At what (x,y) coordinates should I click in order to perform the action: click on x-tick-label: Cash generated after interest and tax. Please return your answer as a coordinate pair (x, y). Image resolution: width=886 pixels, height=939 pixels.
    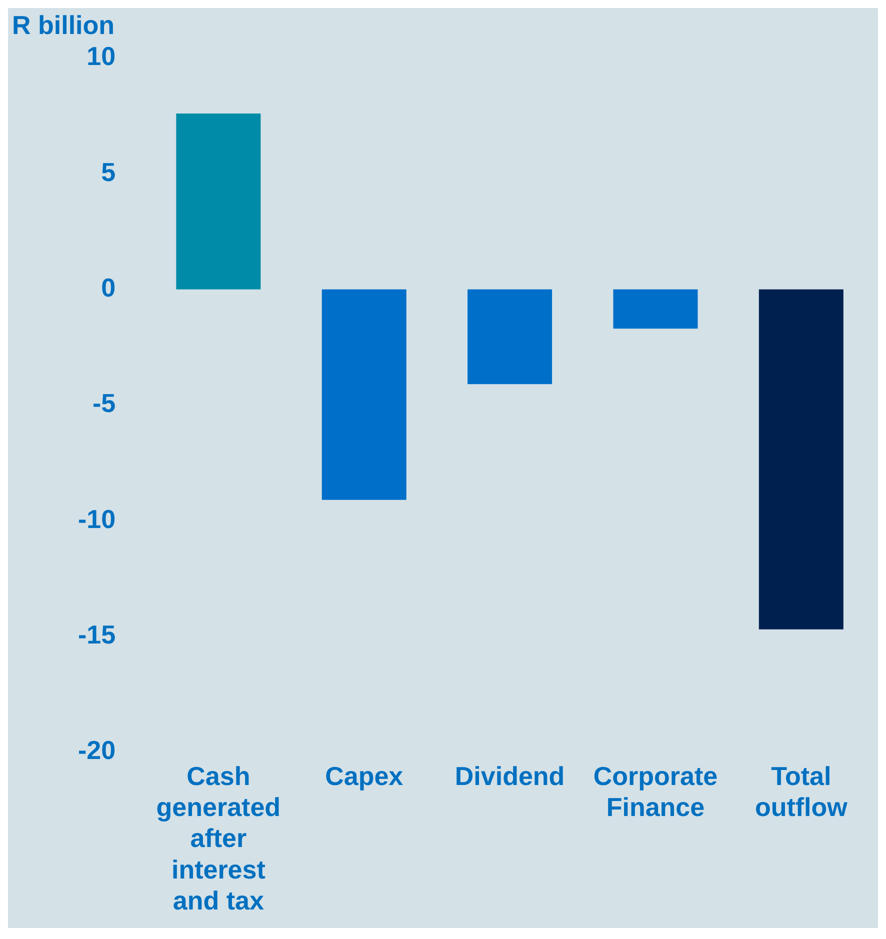
    Looking at the image, I should click on (218, 838).